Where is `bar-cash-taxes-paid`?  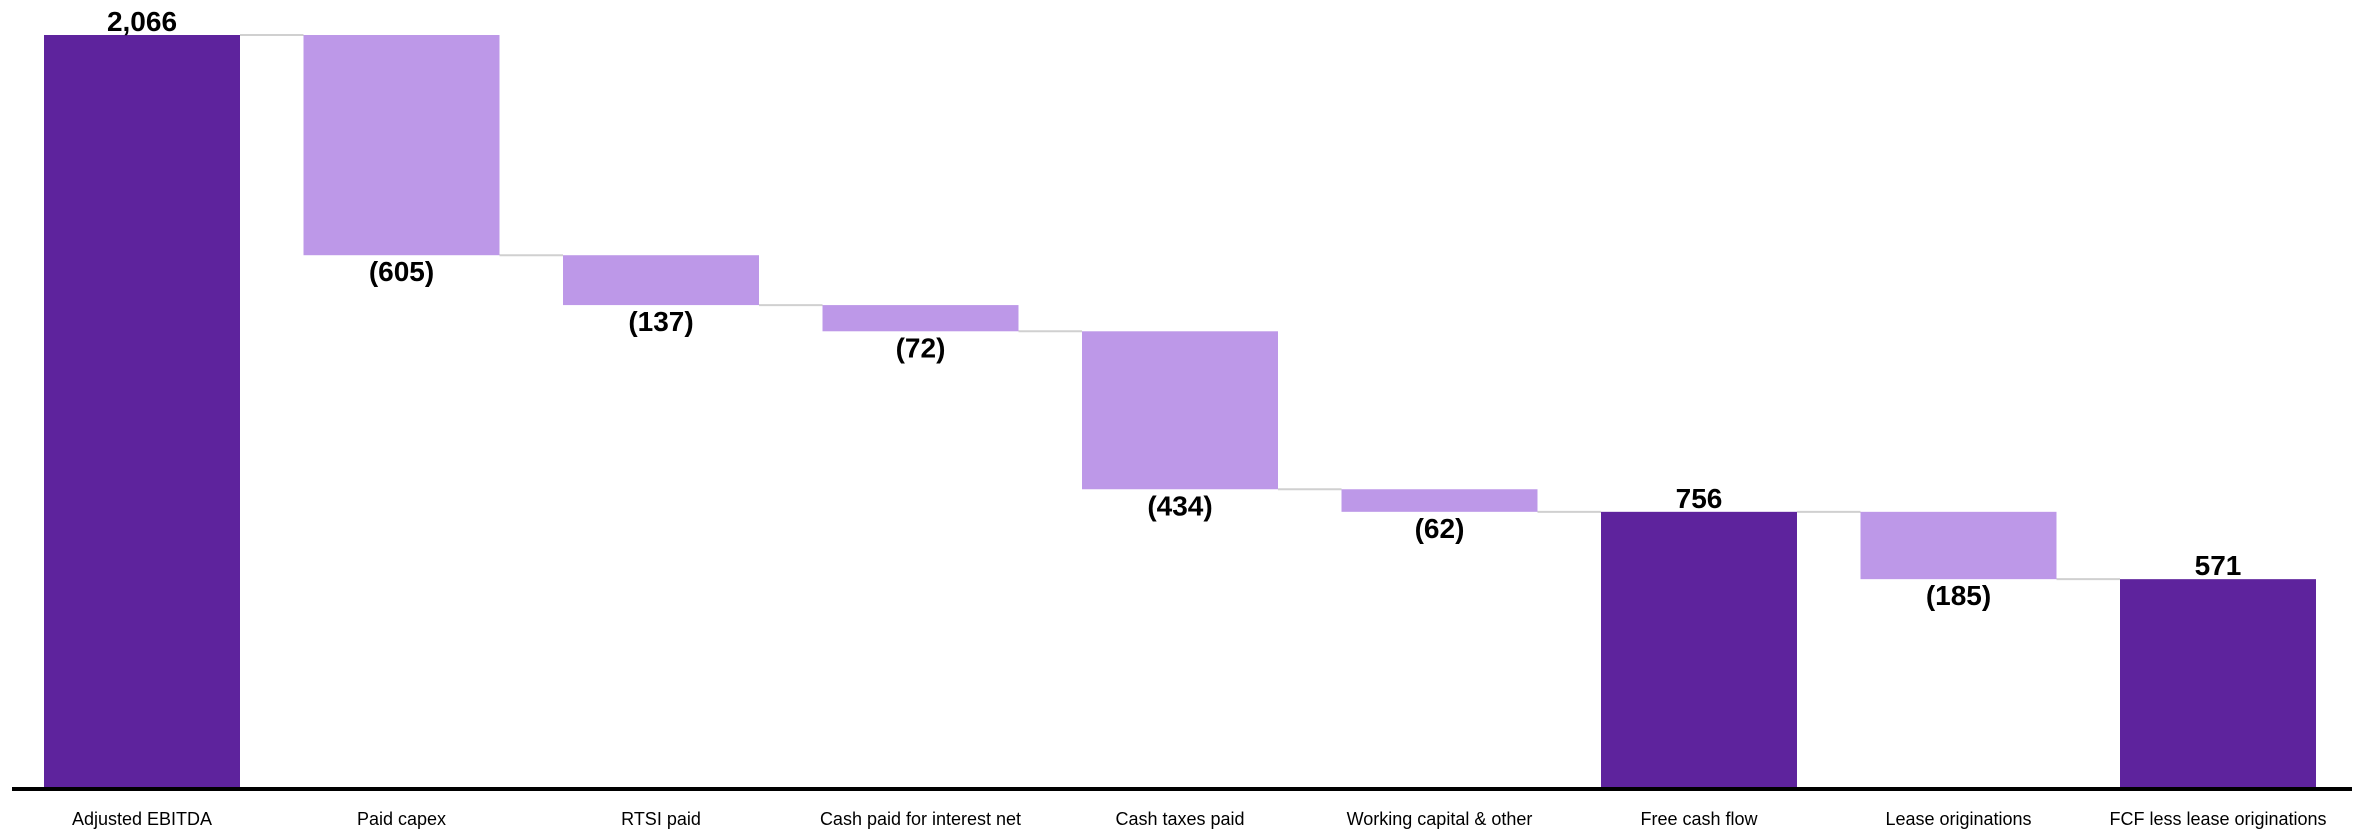 bar-cash-taxes-paid is located at coordinates (1180, 410).